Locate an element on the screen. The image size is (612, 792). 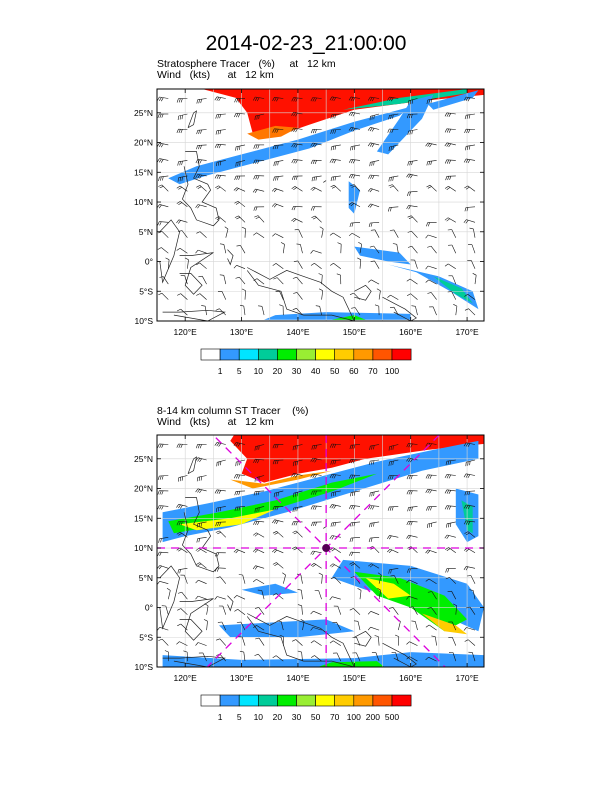
lon-label: 160°E is located at coordinates (411, 332).